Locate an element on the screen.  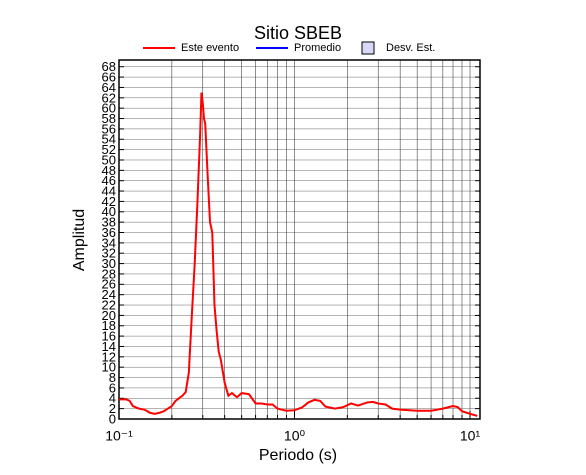
y-tick-label: 30 is located at coordinates (109, 263).